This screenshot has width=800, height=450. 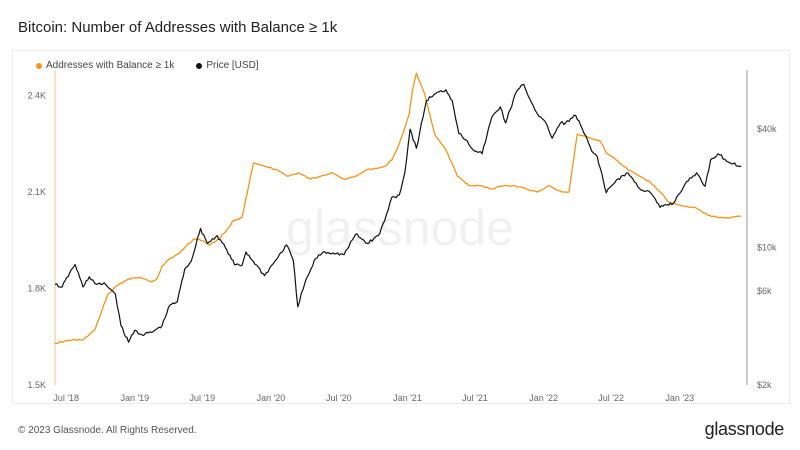 What do you see at coordinates (110, 65) in the screenshot?
I see `legend-label-addresses: Addresses with Balance ≥ 1k` at bounding box center [110, 65].